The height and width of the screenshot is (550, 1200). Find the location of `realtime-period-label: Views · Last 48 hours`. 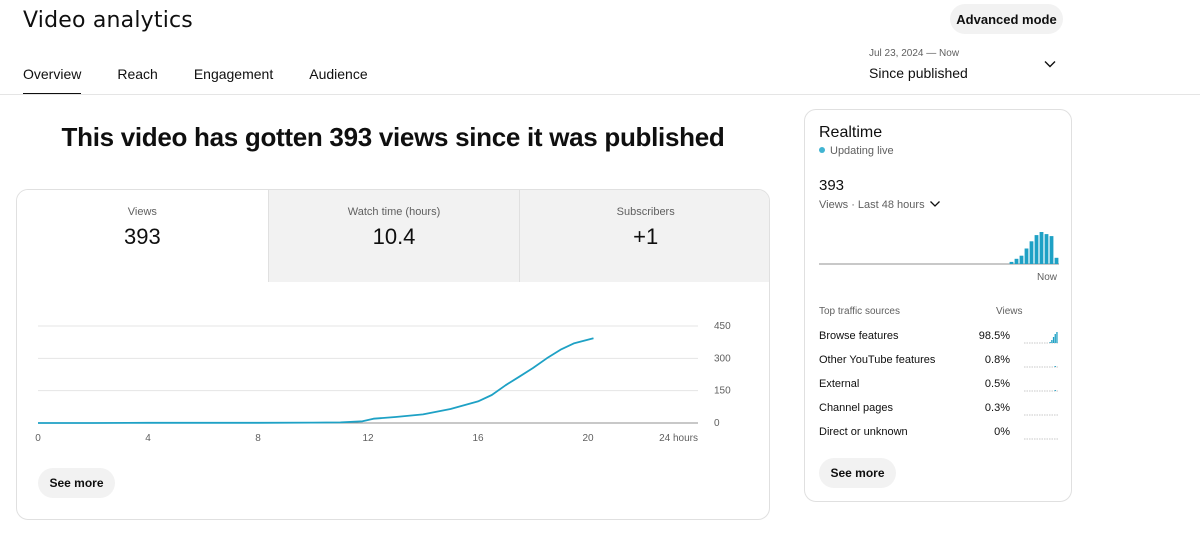

realtime-period-label: Views · Last 48 hours is located at coordinates (872, 205).